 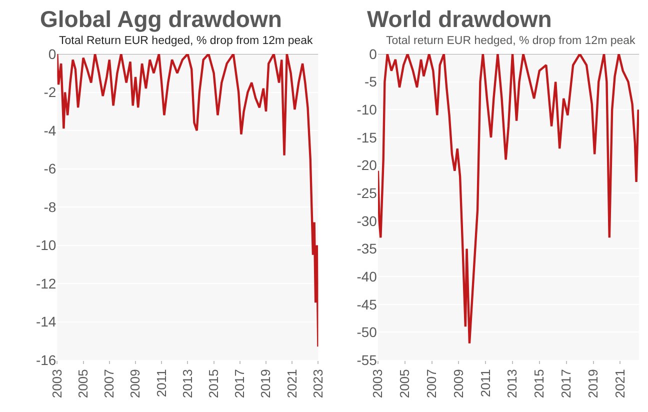 I want to click on y-tick-label: -40, so click(x=367, y=276).